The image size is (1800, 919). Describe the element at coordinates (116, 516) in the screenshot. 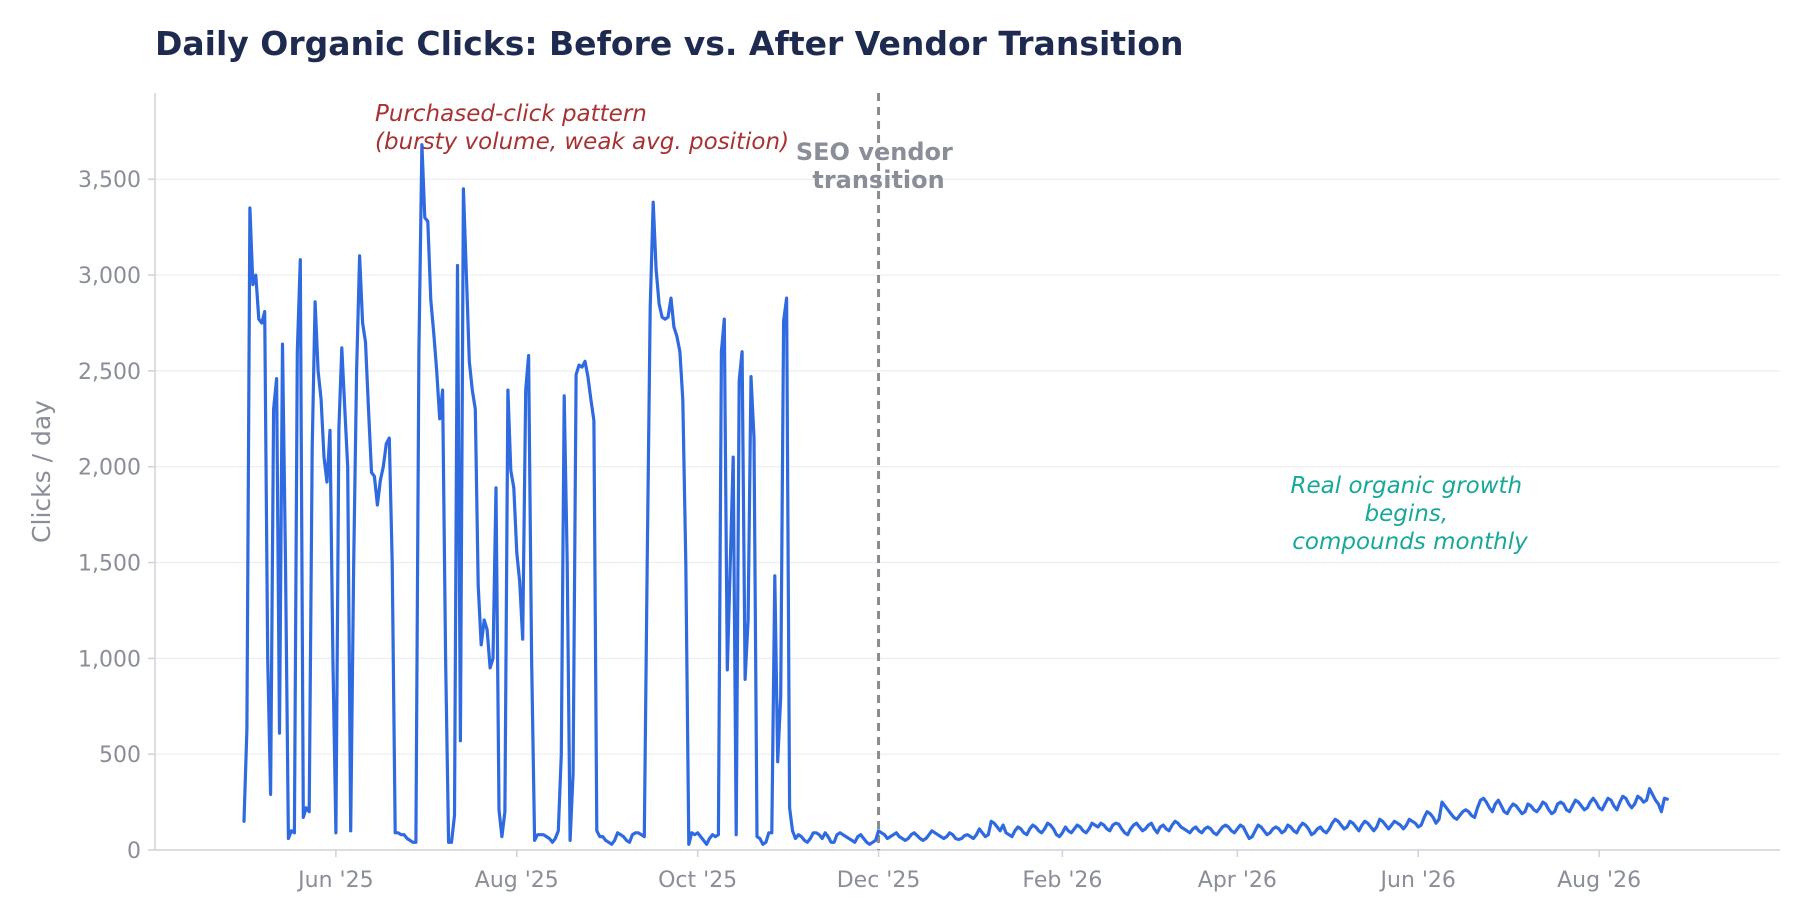

I see `y-axis-ticks: 0 500 1,000 1,500 2,000 2,500 3,000 3,500` at that location.